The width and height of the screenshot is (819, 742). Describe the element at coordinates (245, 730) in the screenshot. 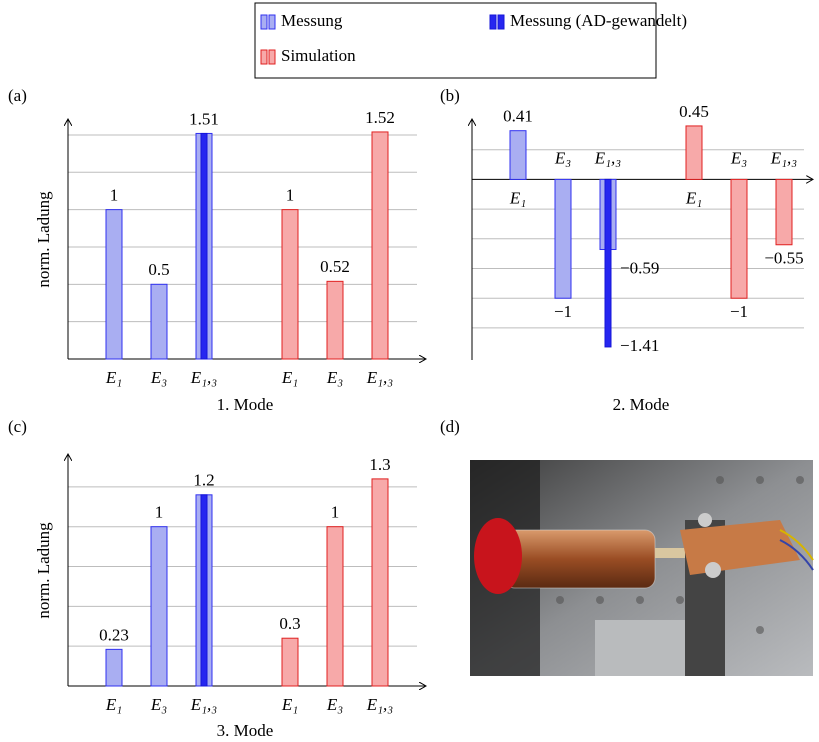

I see `chart-title: 3. Mode` at that location.